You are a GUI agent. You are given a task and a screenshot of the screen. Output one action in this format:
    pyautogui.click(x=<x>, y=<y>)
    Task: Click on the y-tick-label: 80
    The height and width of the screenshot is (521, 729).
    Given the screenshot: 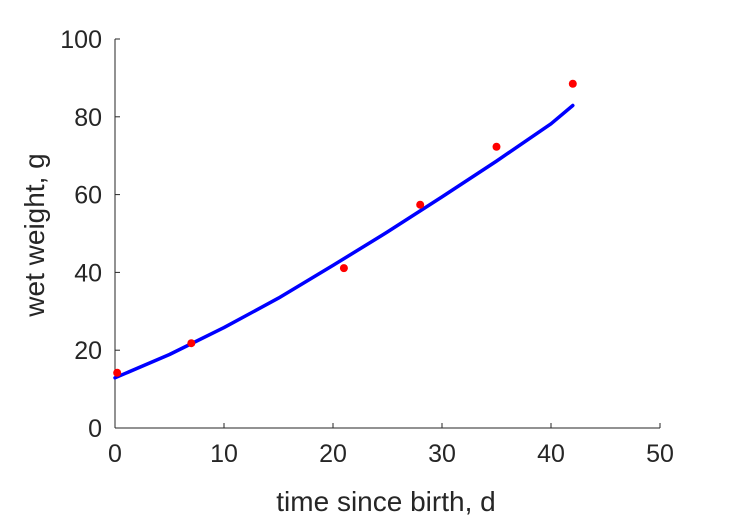 What is the action you would take?
    pyautogui.click(x=88, y=118)
    